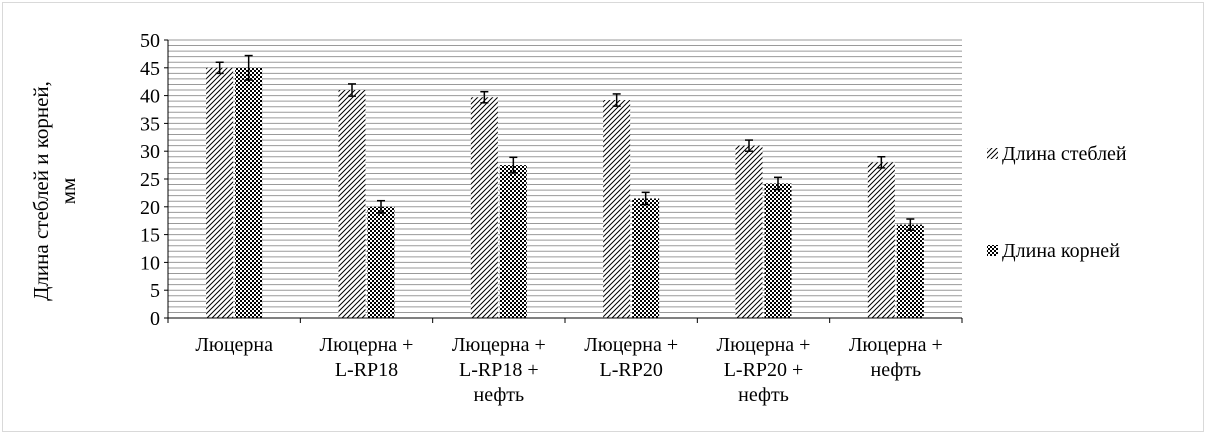  What do you see at coordinates (150, 208) in the screenshot?
I see `y-tick-label: 20` at bounding box center [150, 208].